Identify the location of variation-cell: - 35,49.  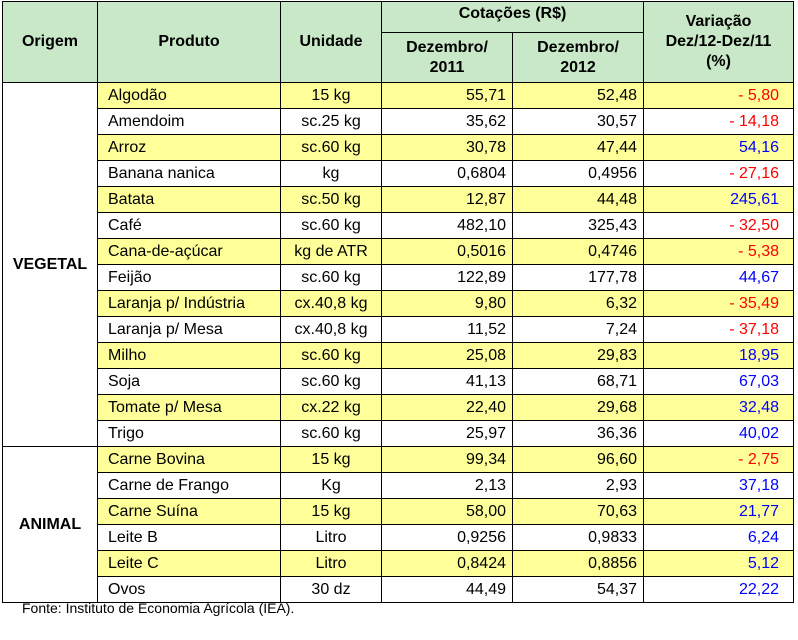
(719, 303).